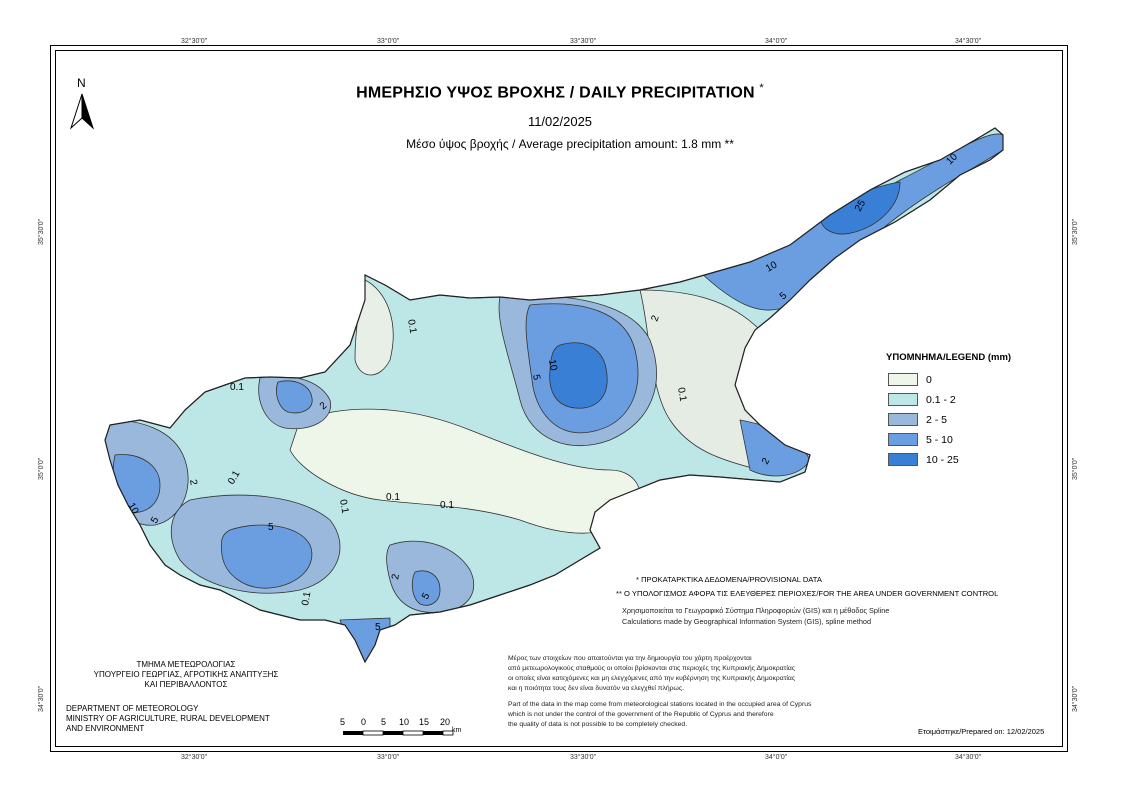 This screenshot has width=1122, height=794. I want to click on department-en-line: AND ENVIRONMENT, so click(105, 728).